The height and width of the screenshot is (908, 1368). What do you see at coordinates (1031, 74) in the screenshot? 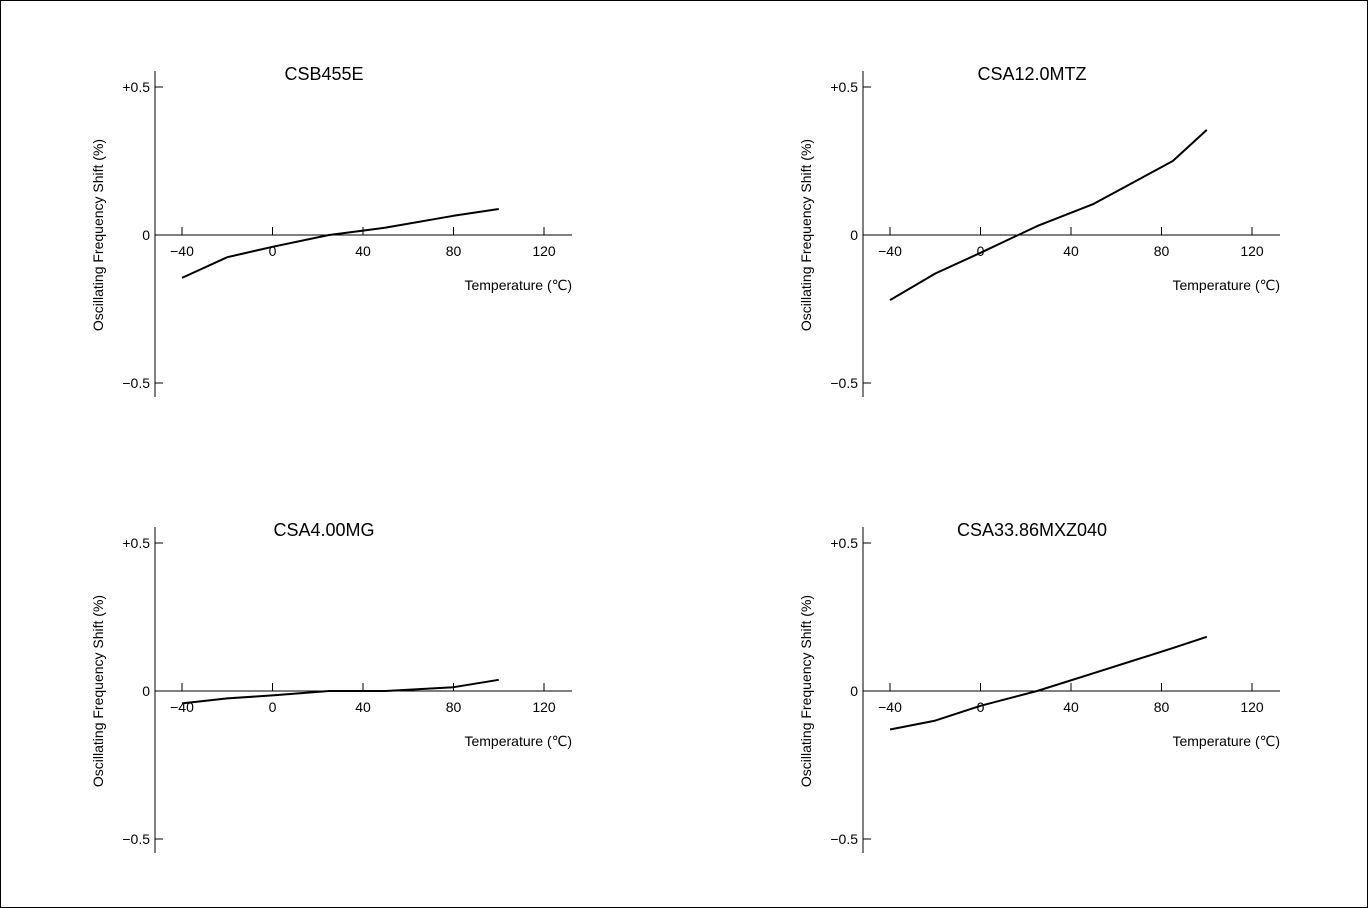
I see `chart-title: CSA12.0MTZ` at bounding box center [1031, 74].